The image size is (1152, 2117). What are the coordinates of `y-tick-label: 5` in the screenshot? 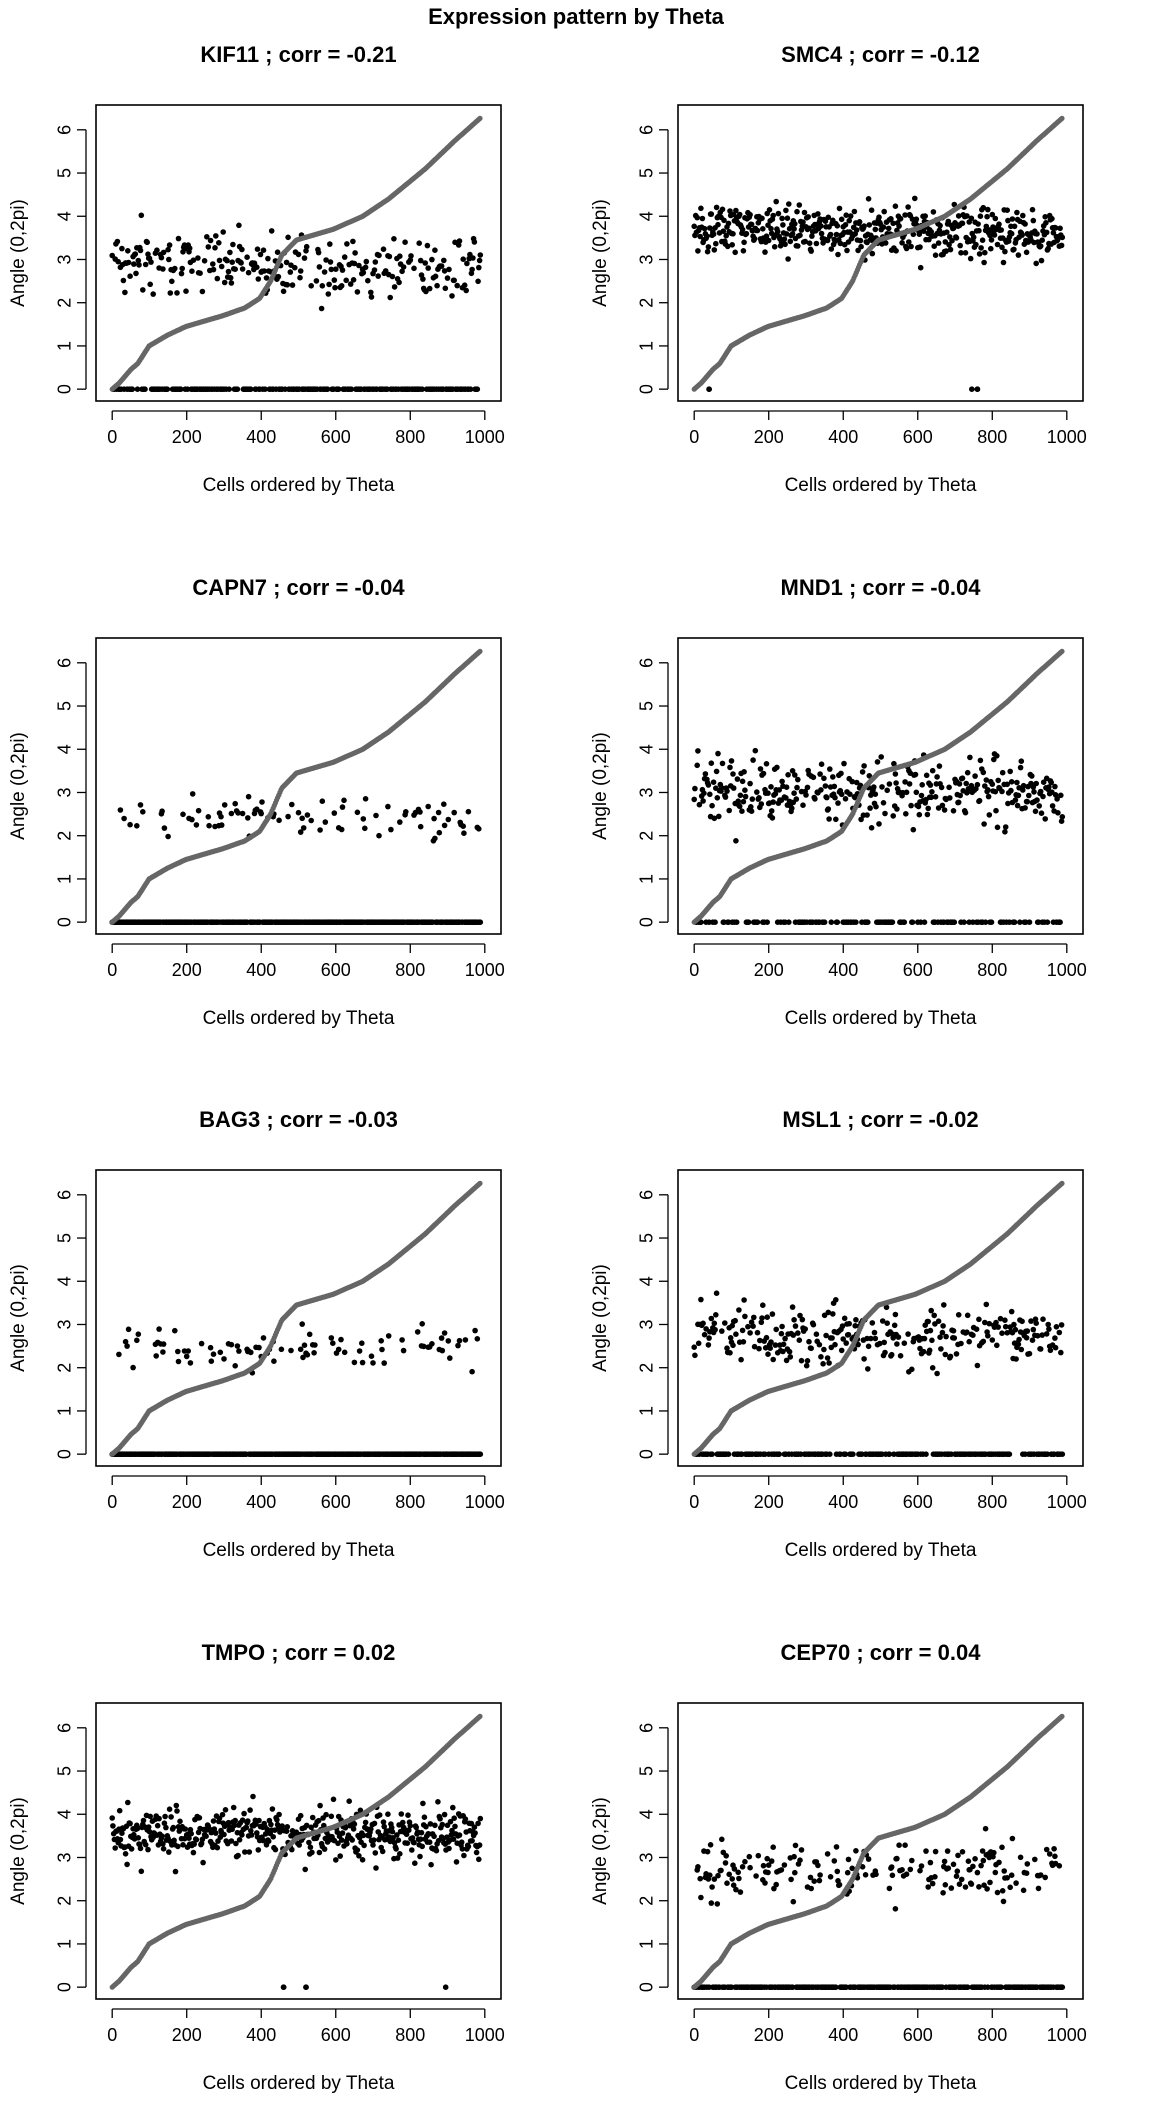 It's located at (65, 1238).